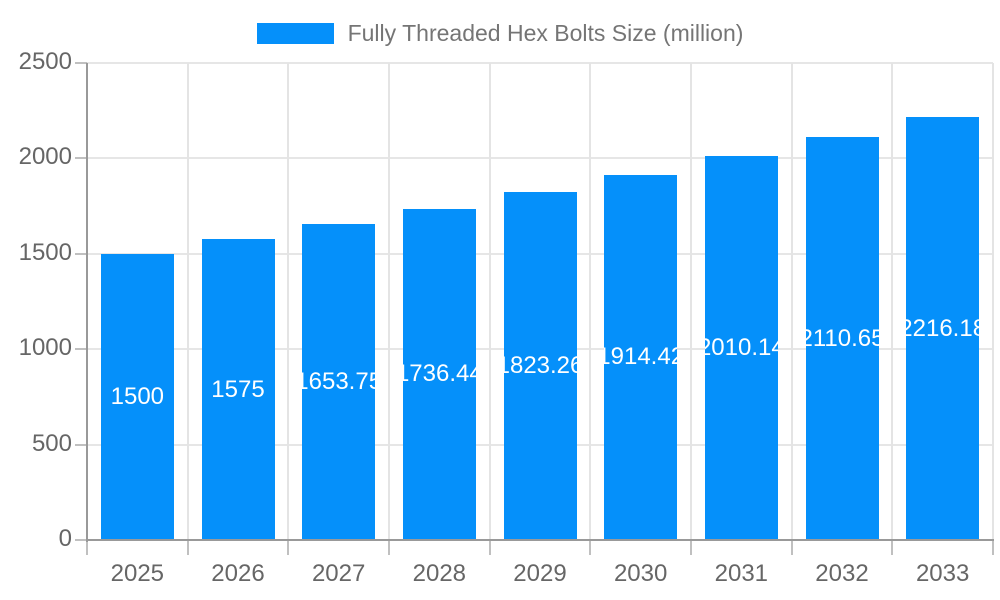  I want to click on bar-value-label: 1914.42, so click(640, 357).